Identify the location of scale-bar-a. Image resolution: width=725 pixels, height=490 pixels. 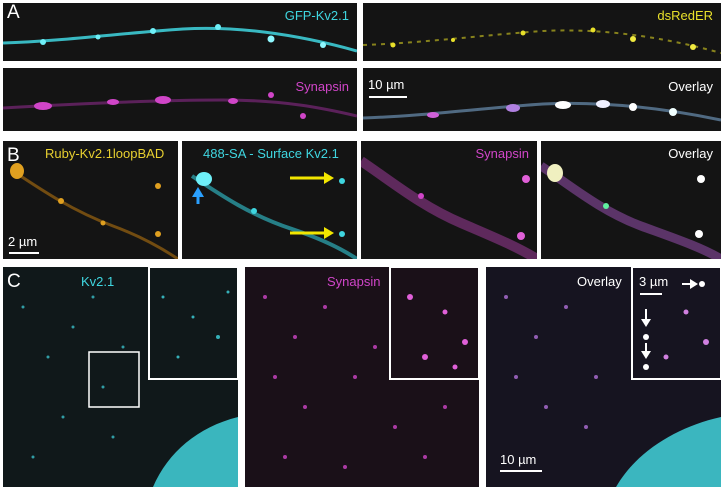
(388, 97).